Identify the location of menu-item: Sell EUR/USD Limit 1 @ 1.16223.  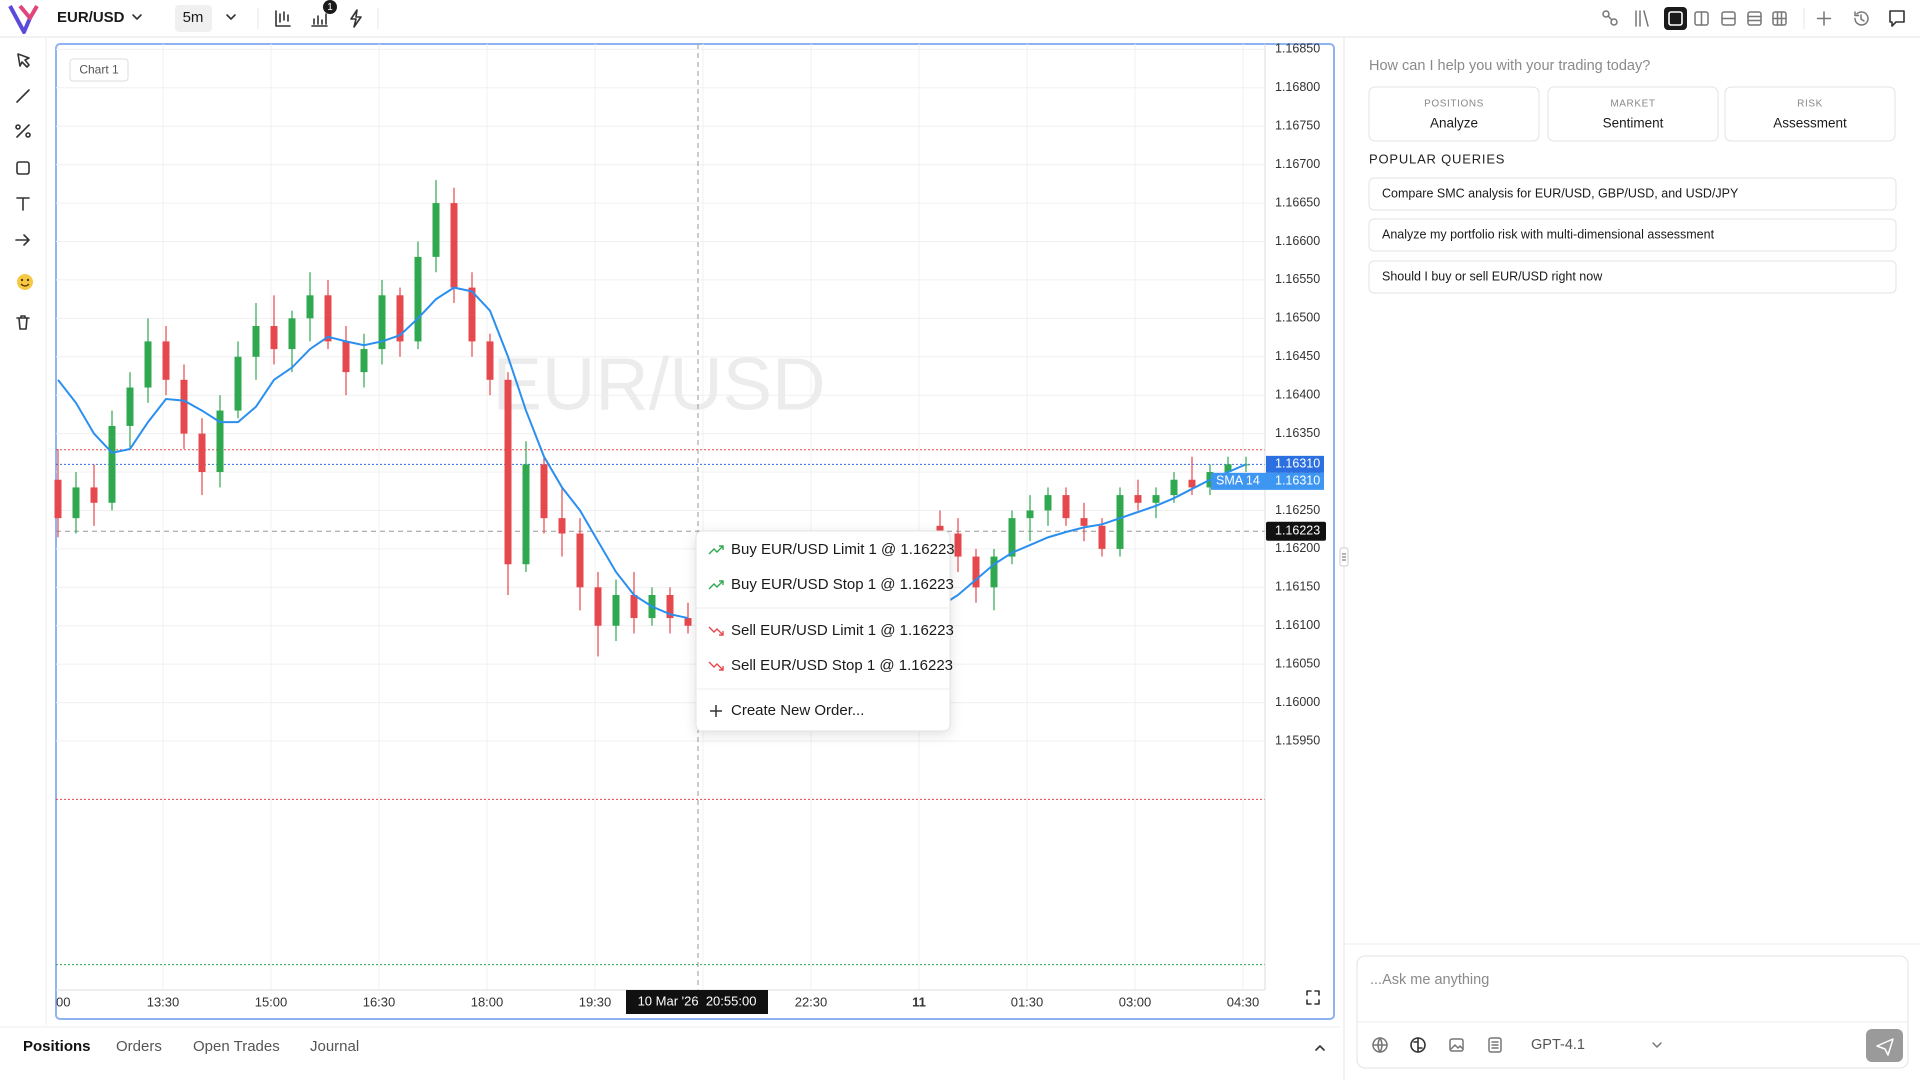
(842, 630).